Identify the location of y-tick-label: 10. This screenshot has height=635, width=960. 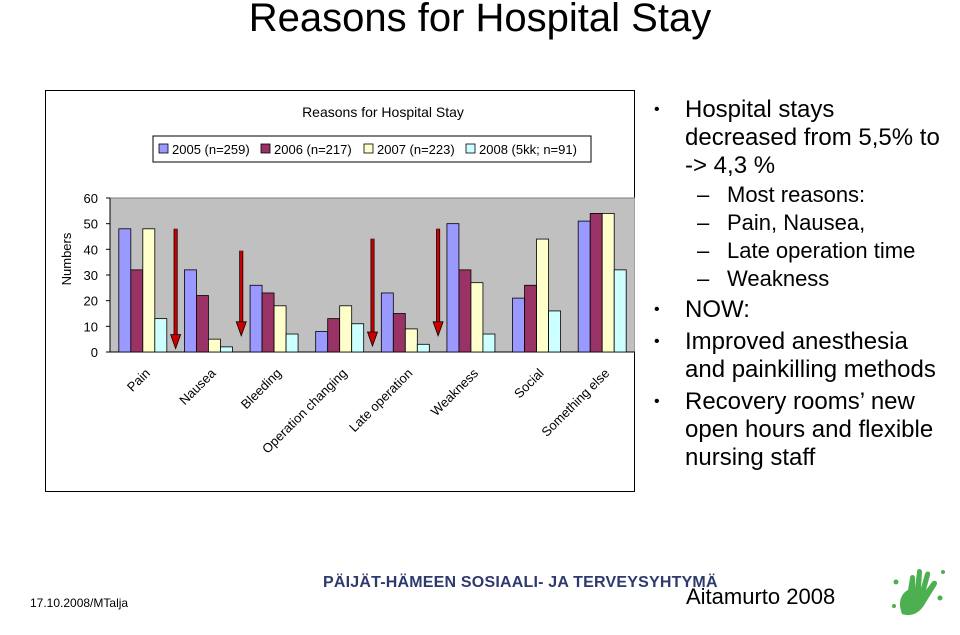
(91, 326).